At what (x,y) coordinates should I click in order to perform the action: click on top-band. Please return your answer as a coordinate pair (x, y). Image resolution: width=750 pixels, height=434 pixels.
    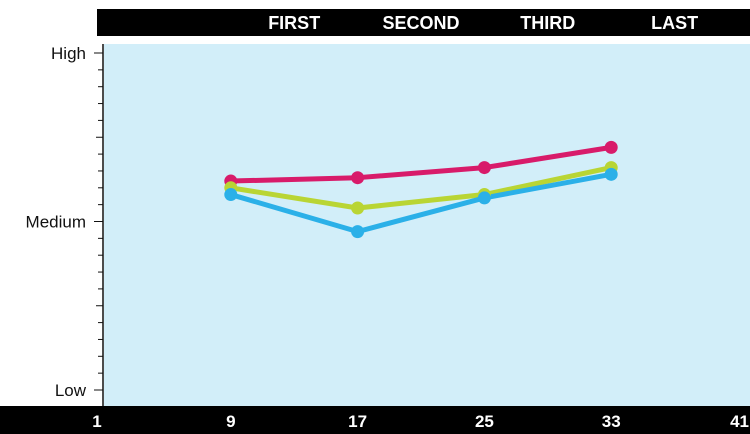
    Looking at the image, I should click on (423, 22).